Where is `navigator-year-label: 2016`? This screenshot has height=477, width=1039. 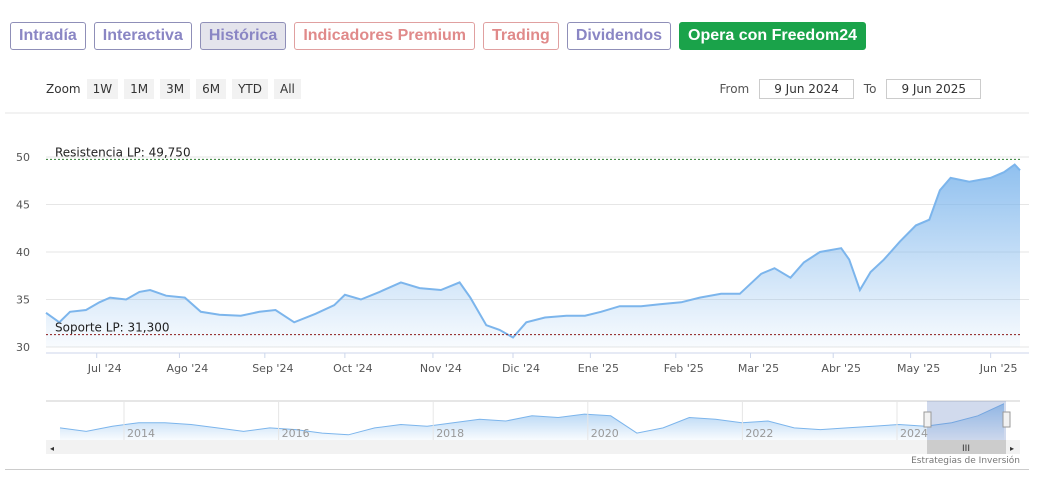
navigator-year-label: 2016 is located at coordinates (296, 433).